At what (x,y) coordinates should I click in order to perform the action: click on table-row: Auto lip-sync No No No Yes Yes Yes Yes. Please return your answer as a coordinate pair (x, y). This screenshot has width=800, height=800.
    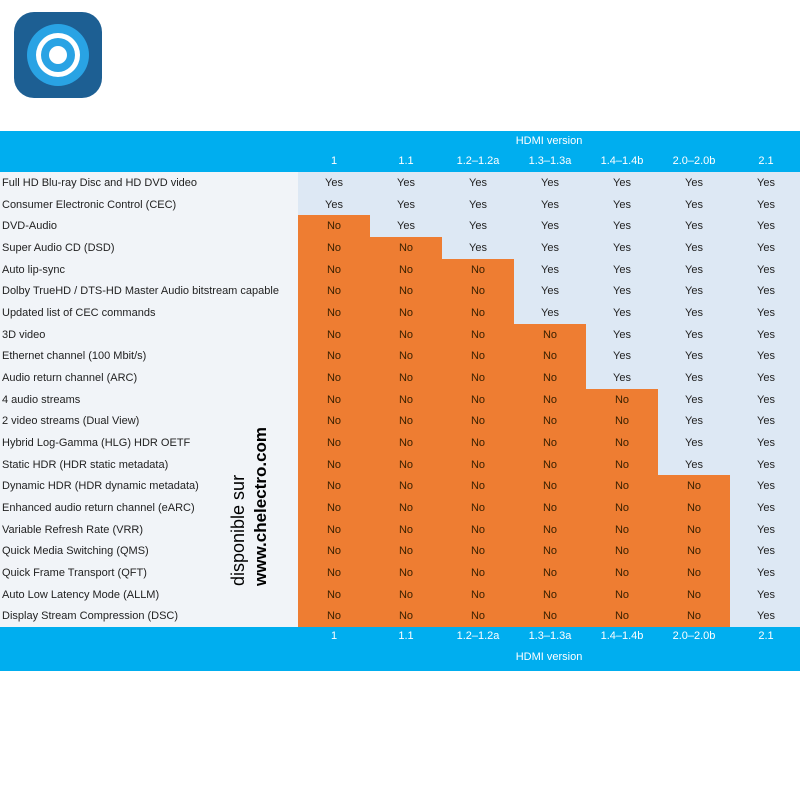
    Looking at the image, I should click on (400, 269).